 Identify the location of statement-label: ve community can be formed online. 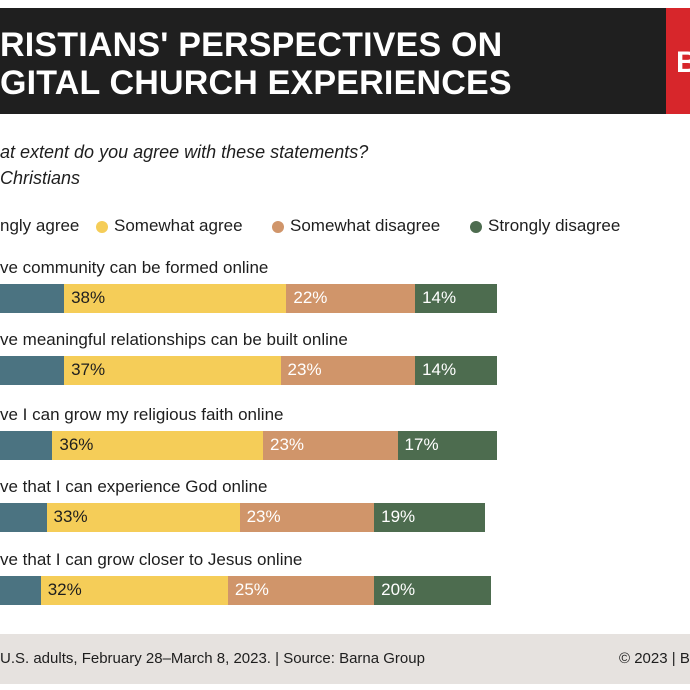
(134, 267).